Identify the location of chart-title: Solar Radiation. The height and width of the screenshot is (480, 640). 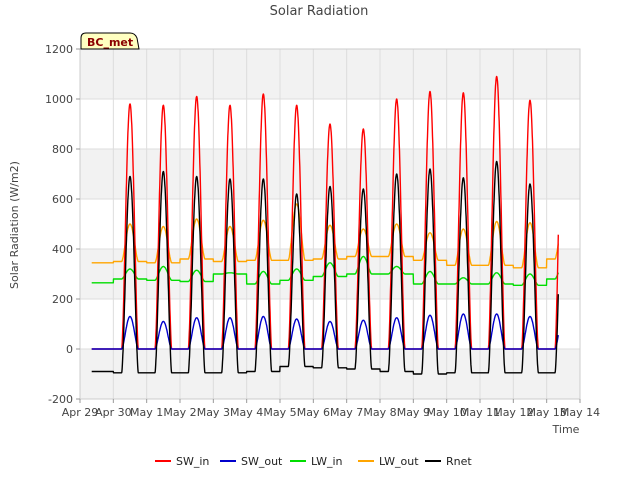
(319, 11).